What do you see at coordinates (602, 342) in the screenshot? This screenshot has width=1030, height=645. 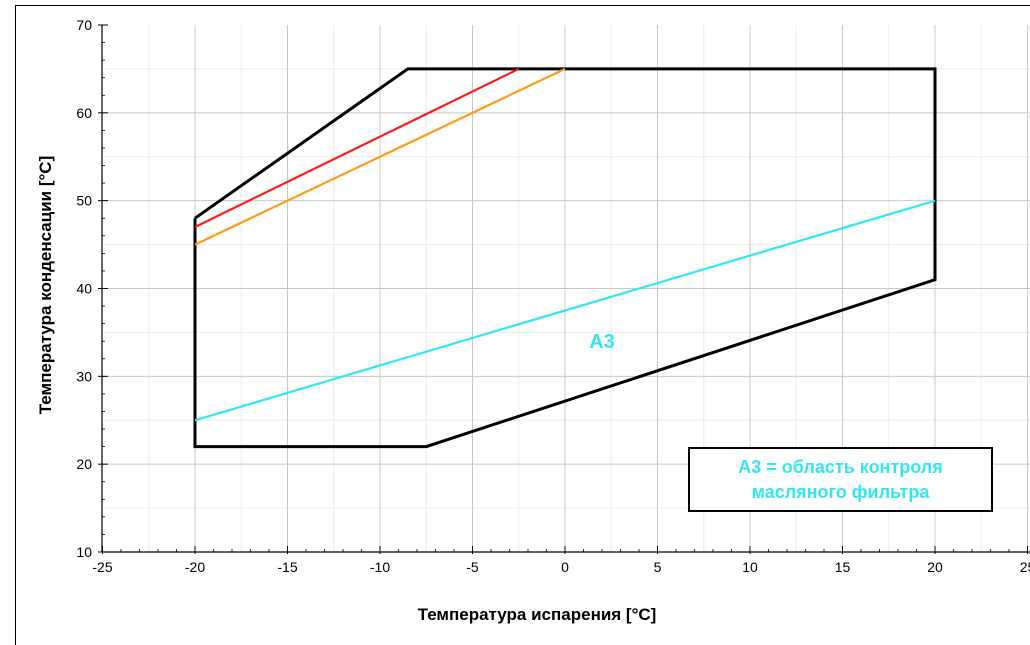 I see `region-label: A3` at bounding box center [602, 342].